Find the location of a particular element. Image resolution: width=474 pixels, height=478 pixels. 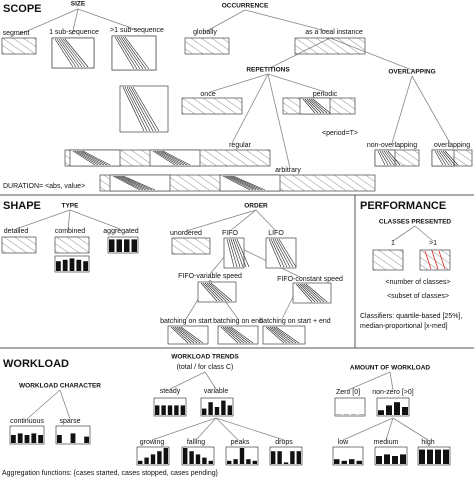

label: PERFORMANCE is located at coordinates (403, 206).